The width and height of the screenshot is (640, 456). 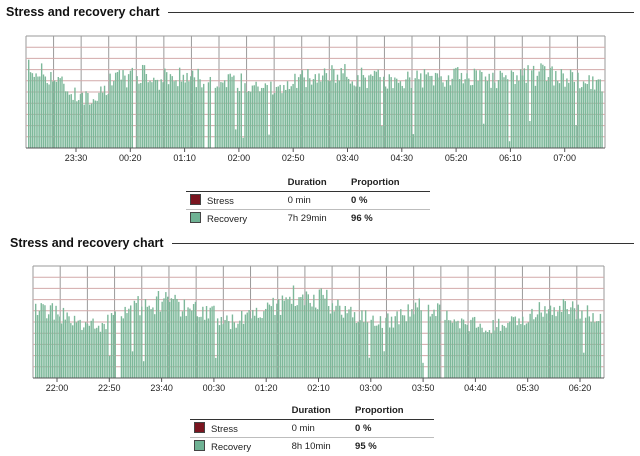 What do you see at coordinates (319, 446) in the screenshot?
I see `legend-duration: 8h 10min` at bounding box center [319, 446].